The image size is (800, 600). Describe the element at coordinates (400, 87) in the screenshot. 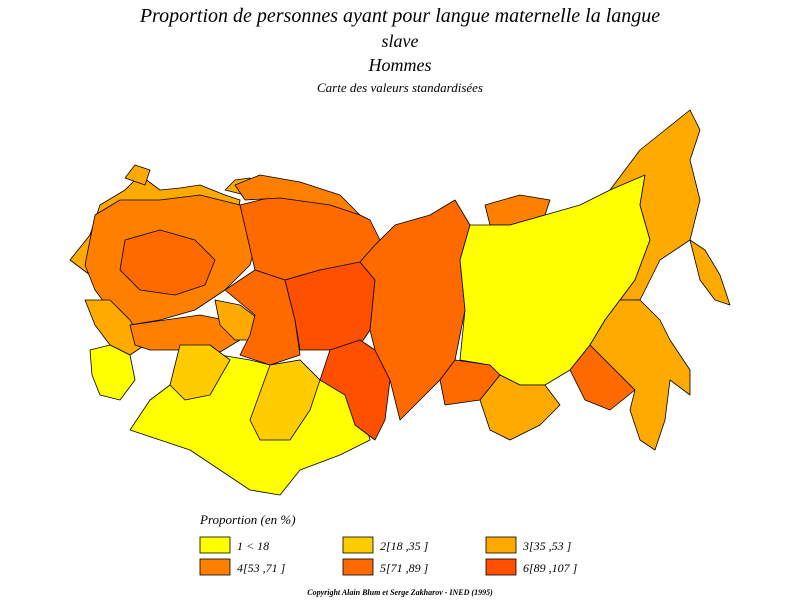

I see `caption: Carte des valeurs standardisées` at that location.